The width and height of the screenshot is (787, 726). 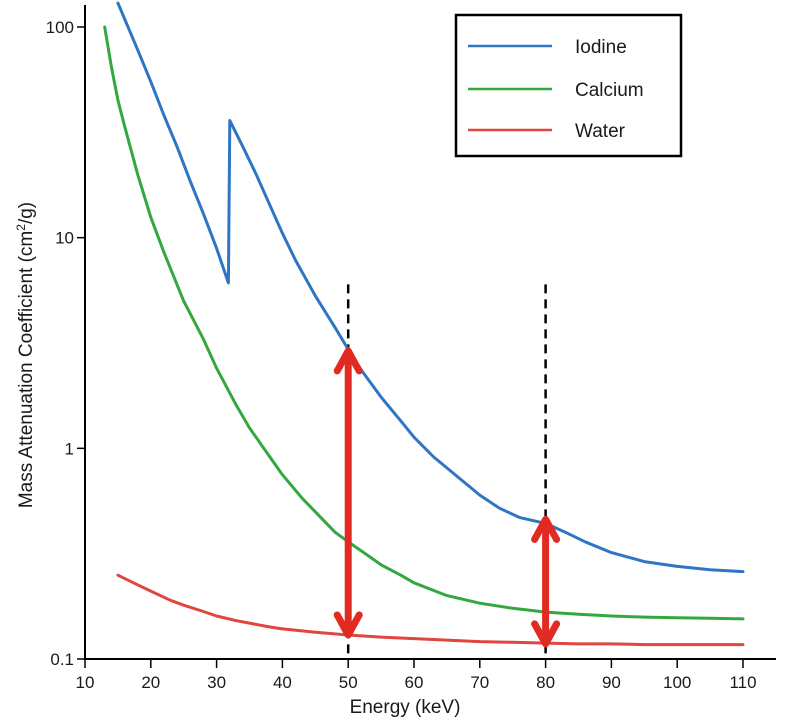 What do you see at coordinates (600, 131) in the screenshot?
I see `legend-label-water: Water` at bounding box center [600, 131].